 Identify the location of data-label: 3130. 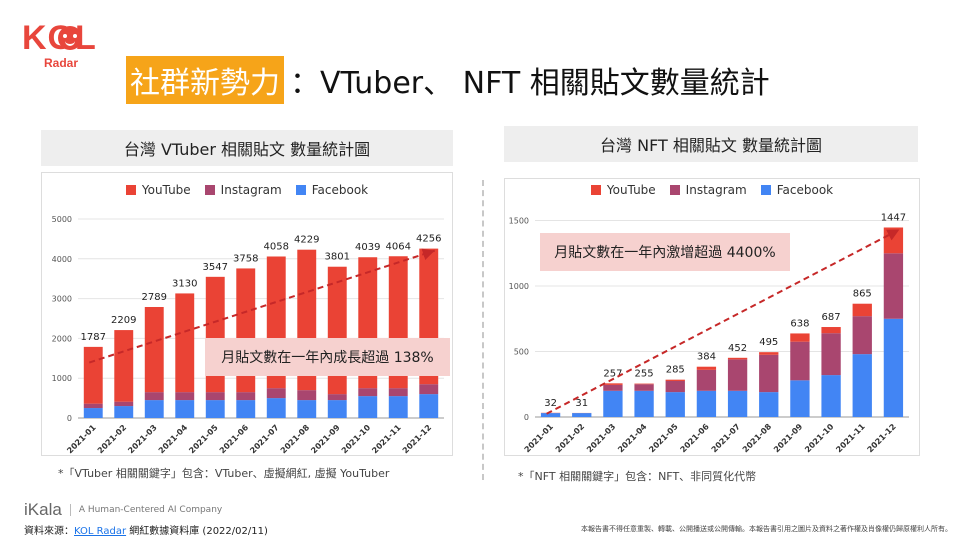
(184, 283).